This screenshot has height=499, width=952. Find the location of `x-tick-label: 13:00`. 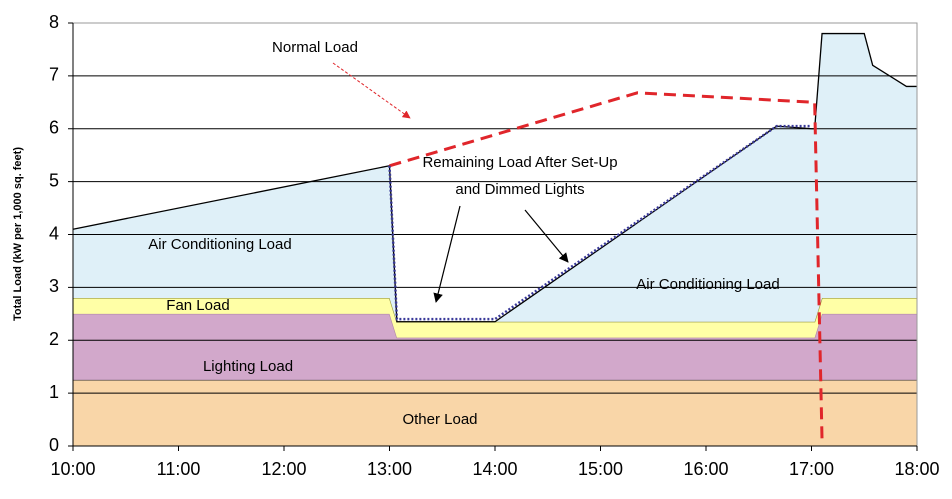

x-tick-label: 13:00 is located at coordinates (389, 469).